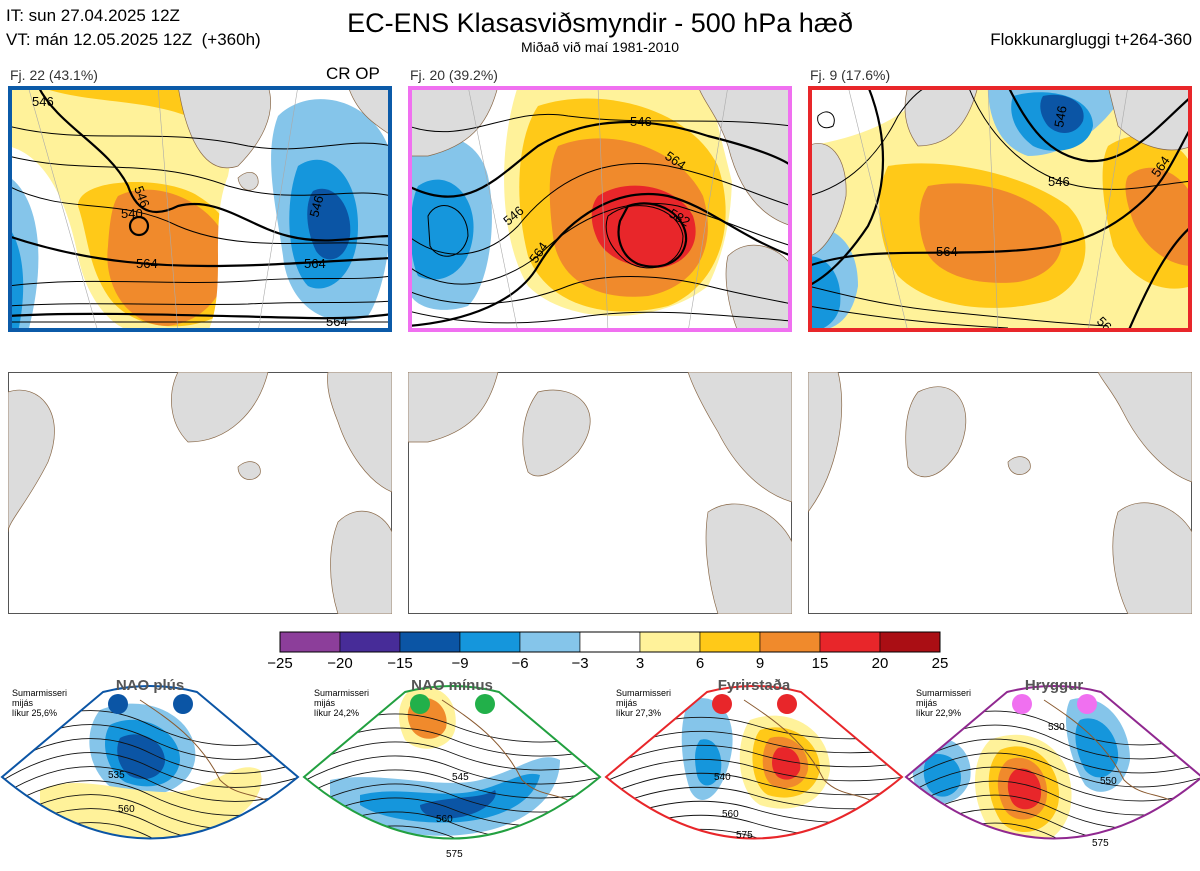 This screenshot has width=1200, height=871. I want to click on cluster-2-label: Fj. 20 (39.2%), so click(454, 75).